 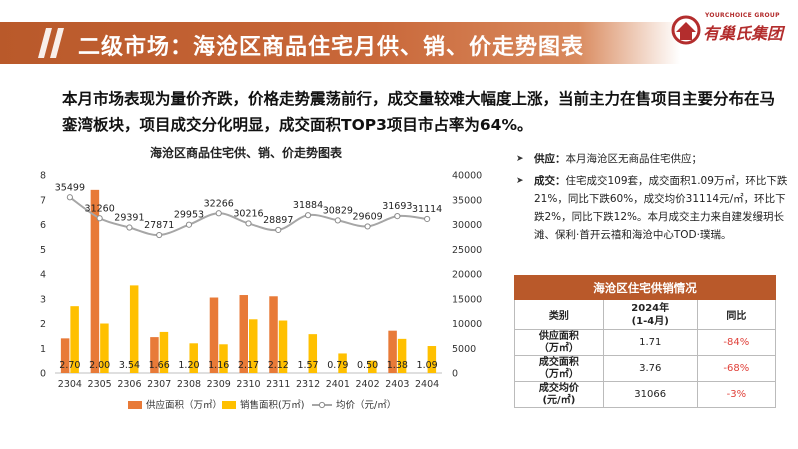 I want to click on y-left-tick-label: 2, so click(x=43, y=324).